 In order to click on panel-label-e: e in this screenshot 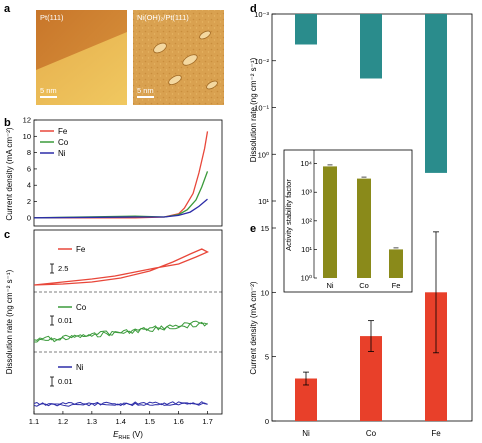, I will do `click(253, 229)`.